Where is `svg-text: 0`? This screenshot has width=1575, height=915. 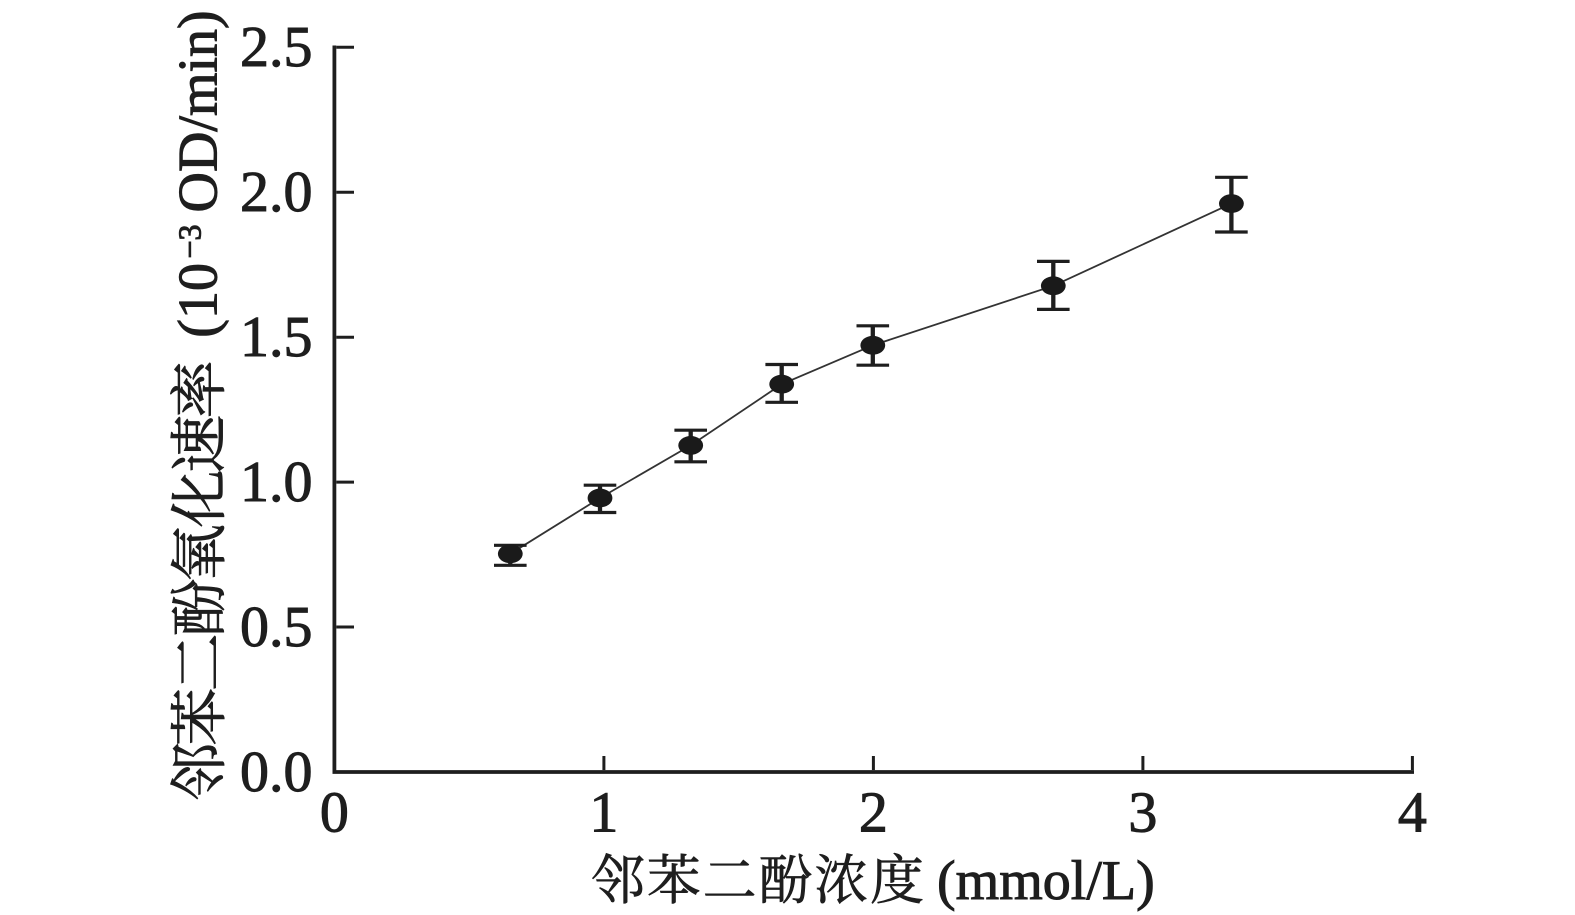 svg-text: 0 is located at coordinates (334, 812).